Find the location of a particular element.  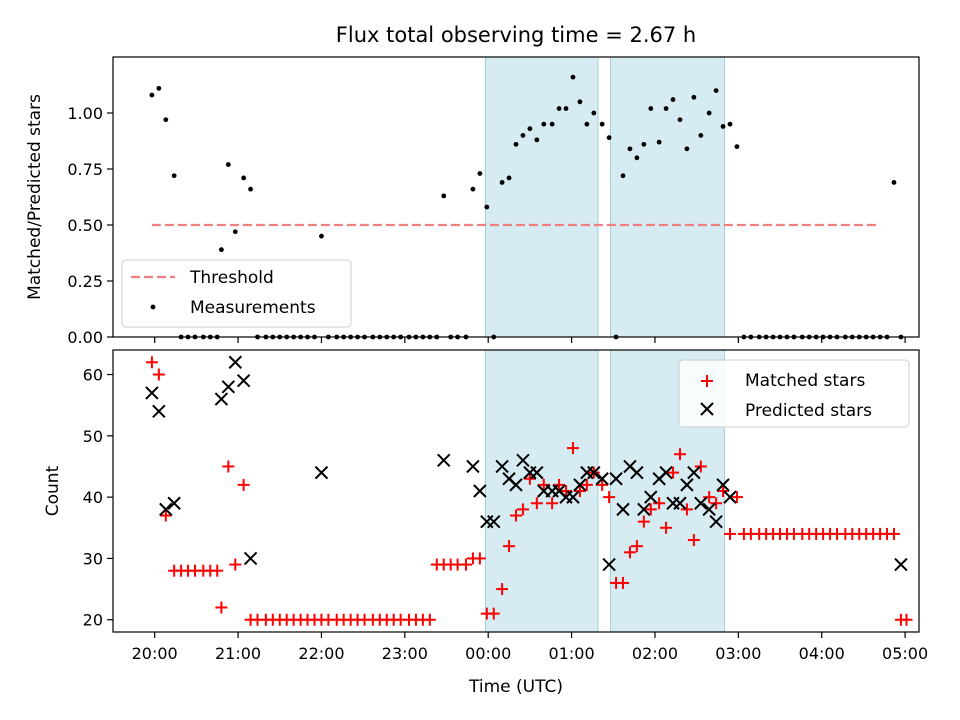

x-tick-label: 03:00 is located at coordinates (738, 653).